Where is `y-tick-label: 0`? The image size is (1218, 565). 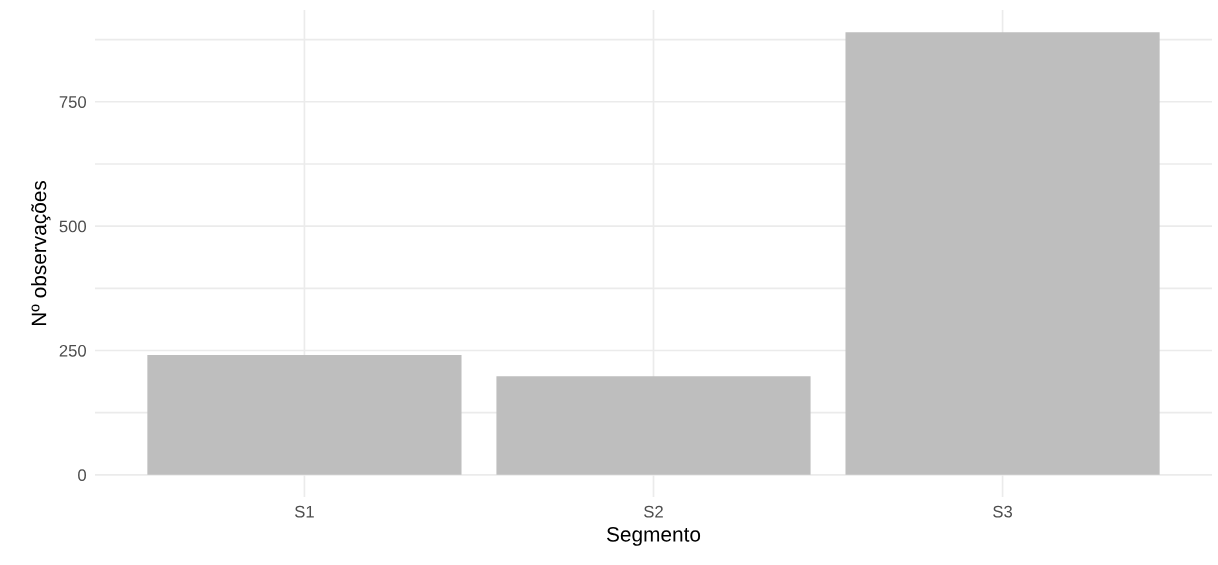 y-tick-label: 0 is located at coordinates (82, 475).